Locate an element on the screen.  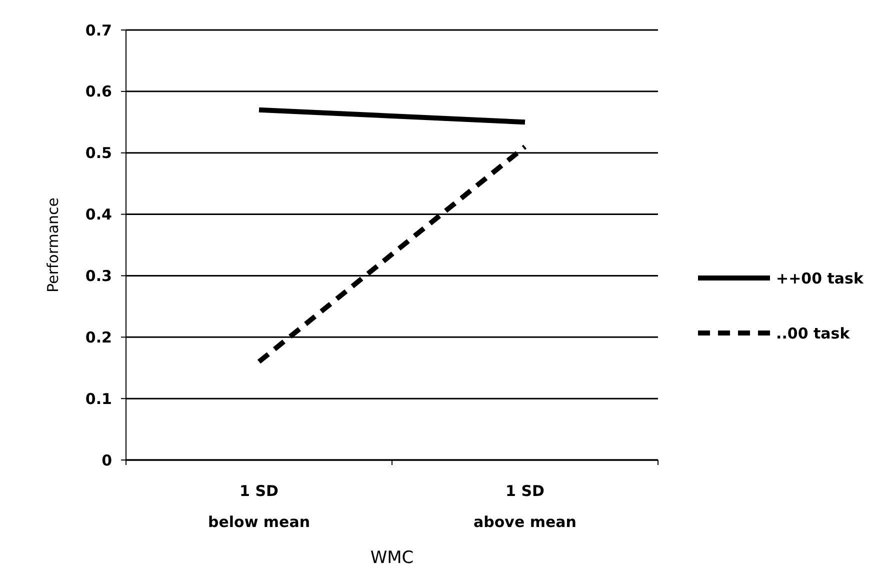
legend-label: ++00 task is located at coordinates (820, 278).